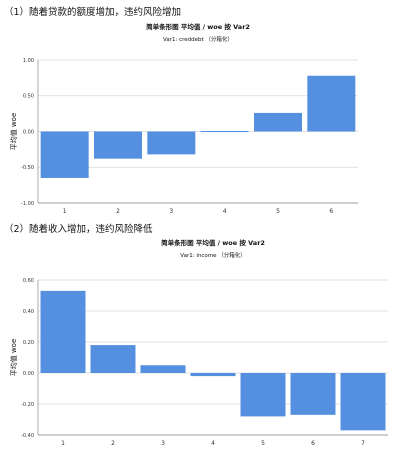 The height and width of the screenshot is (461, 406). I want to click on y-tick-label: 0.50, so click(28, 97).